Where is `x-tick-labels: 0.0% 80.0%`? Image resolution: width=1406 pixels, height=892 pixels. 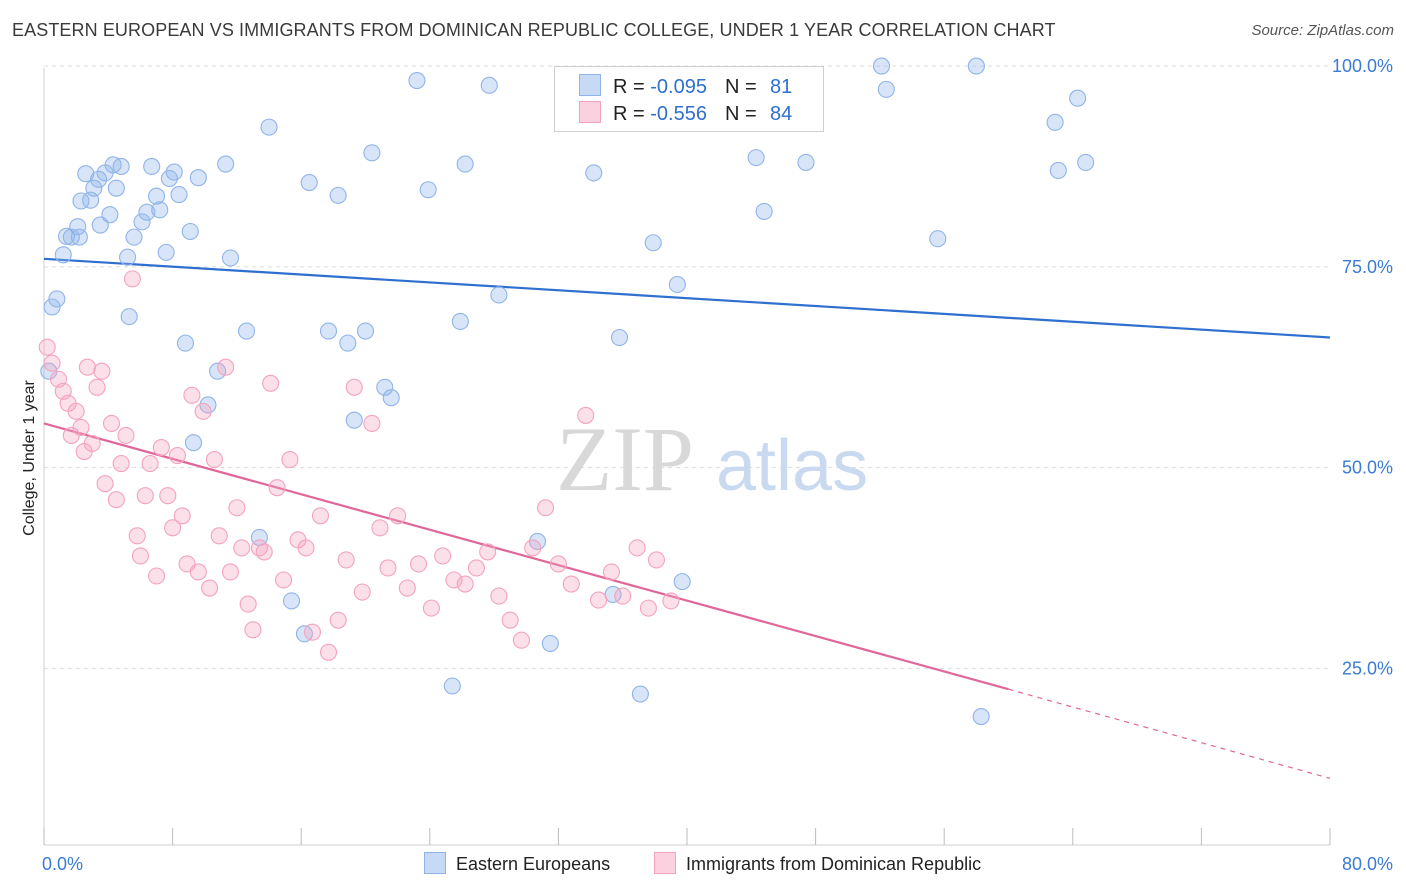 x-tick-labels: 0.0% 80.0% is located at coordinates (717, 864).